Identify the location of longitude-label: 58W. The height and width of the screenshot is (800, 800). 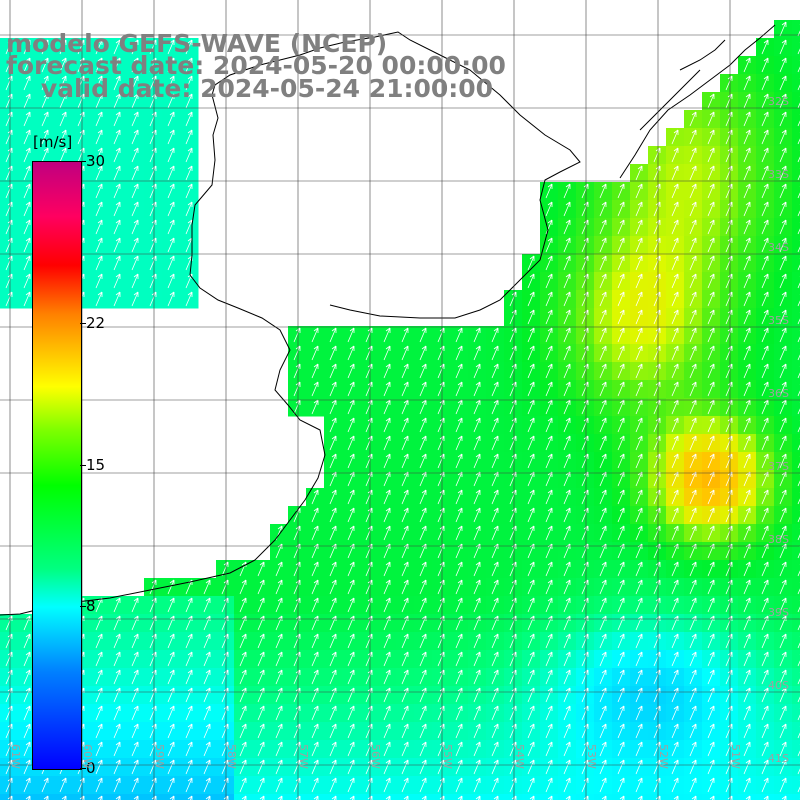
(231, 756).